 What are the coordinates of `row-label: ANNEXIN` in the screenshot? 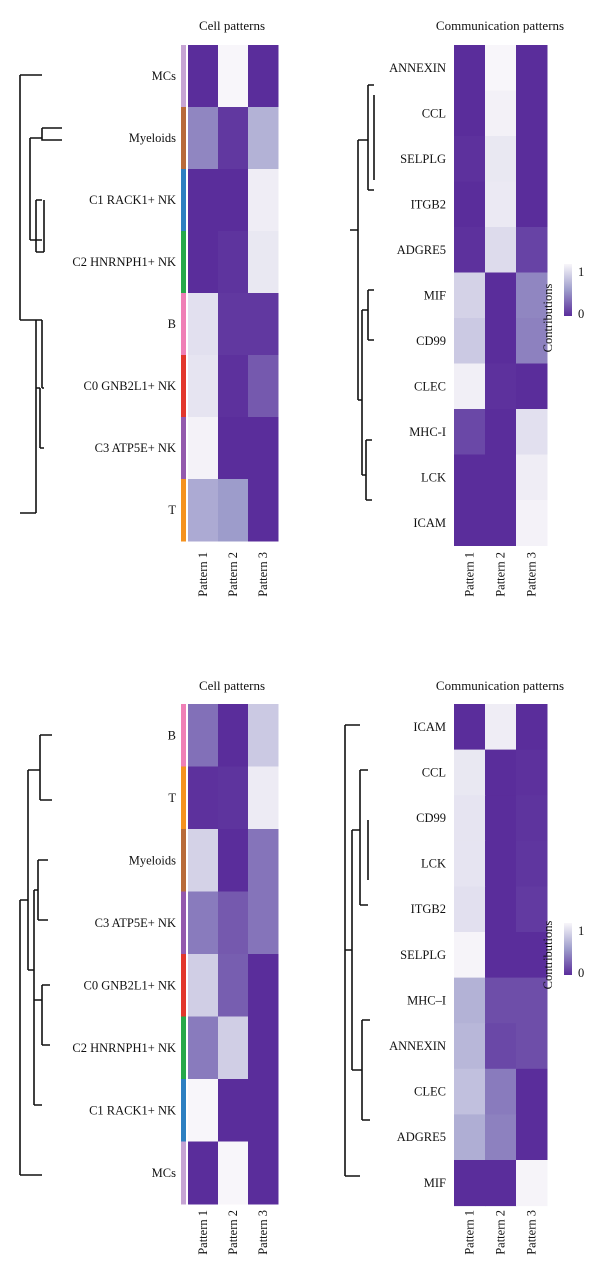 It's located at (417, 1046).